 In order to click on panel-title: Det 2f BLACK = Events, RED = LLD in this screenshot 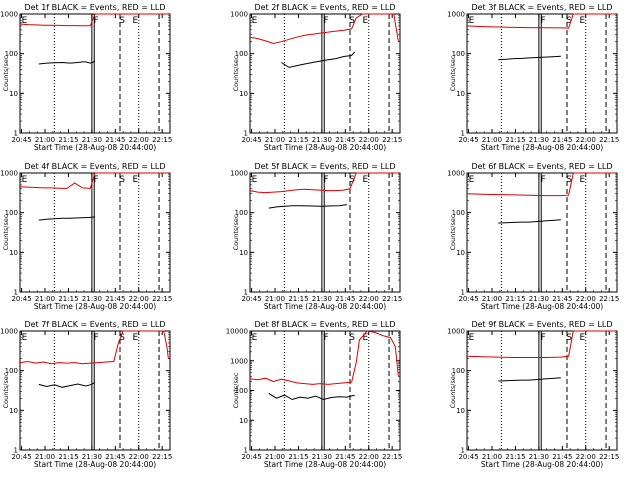, I will do `click(324, 7)`.